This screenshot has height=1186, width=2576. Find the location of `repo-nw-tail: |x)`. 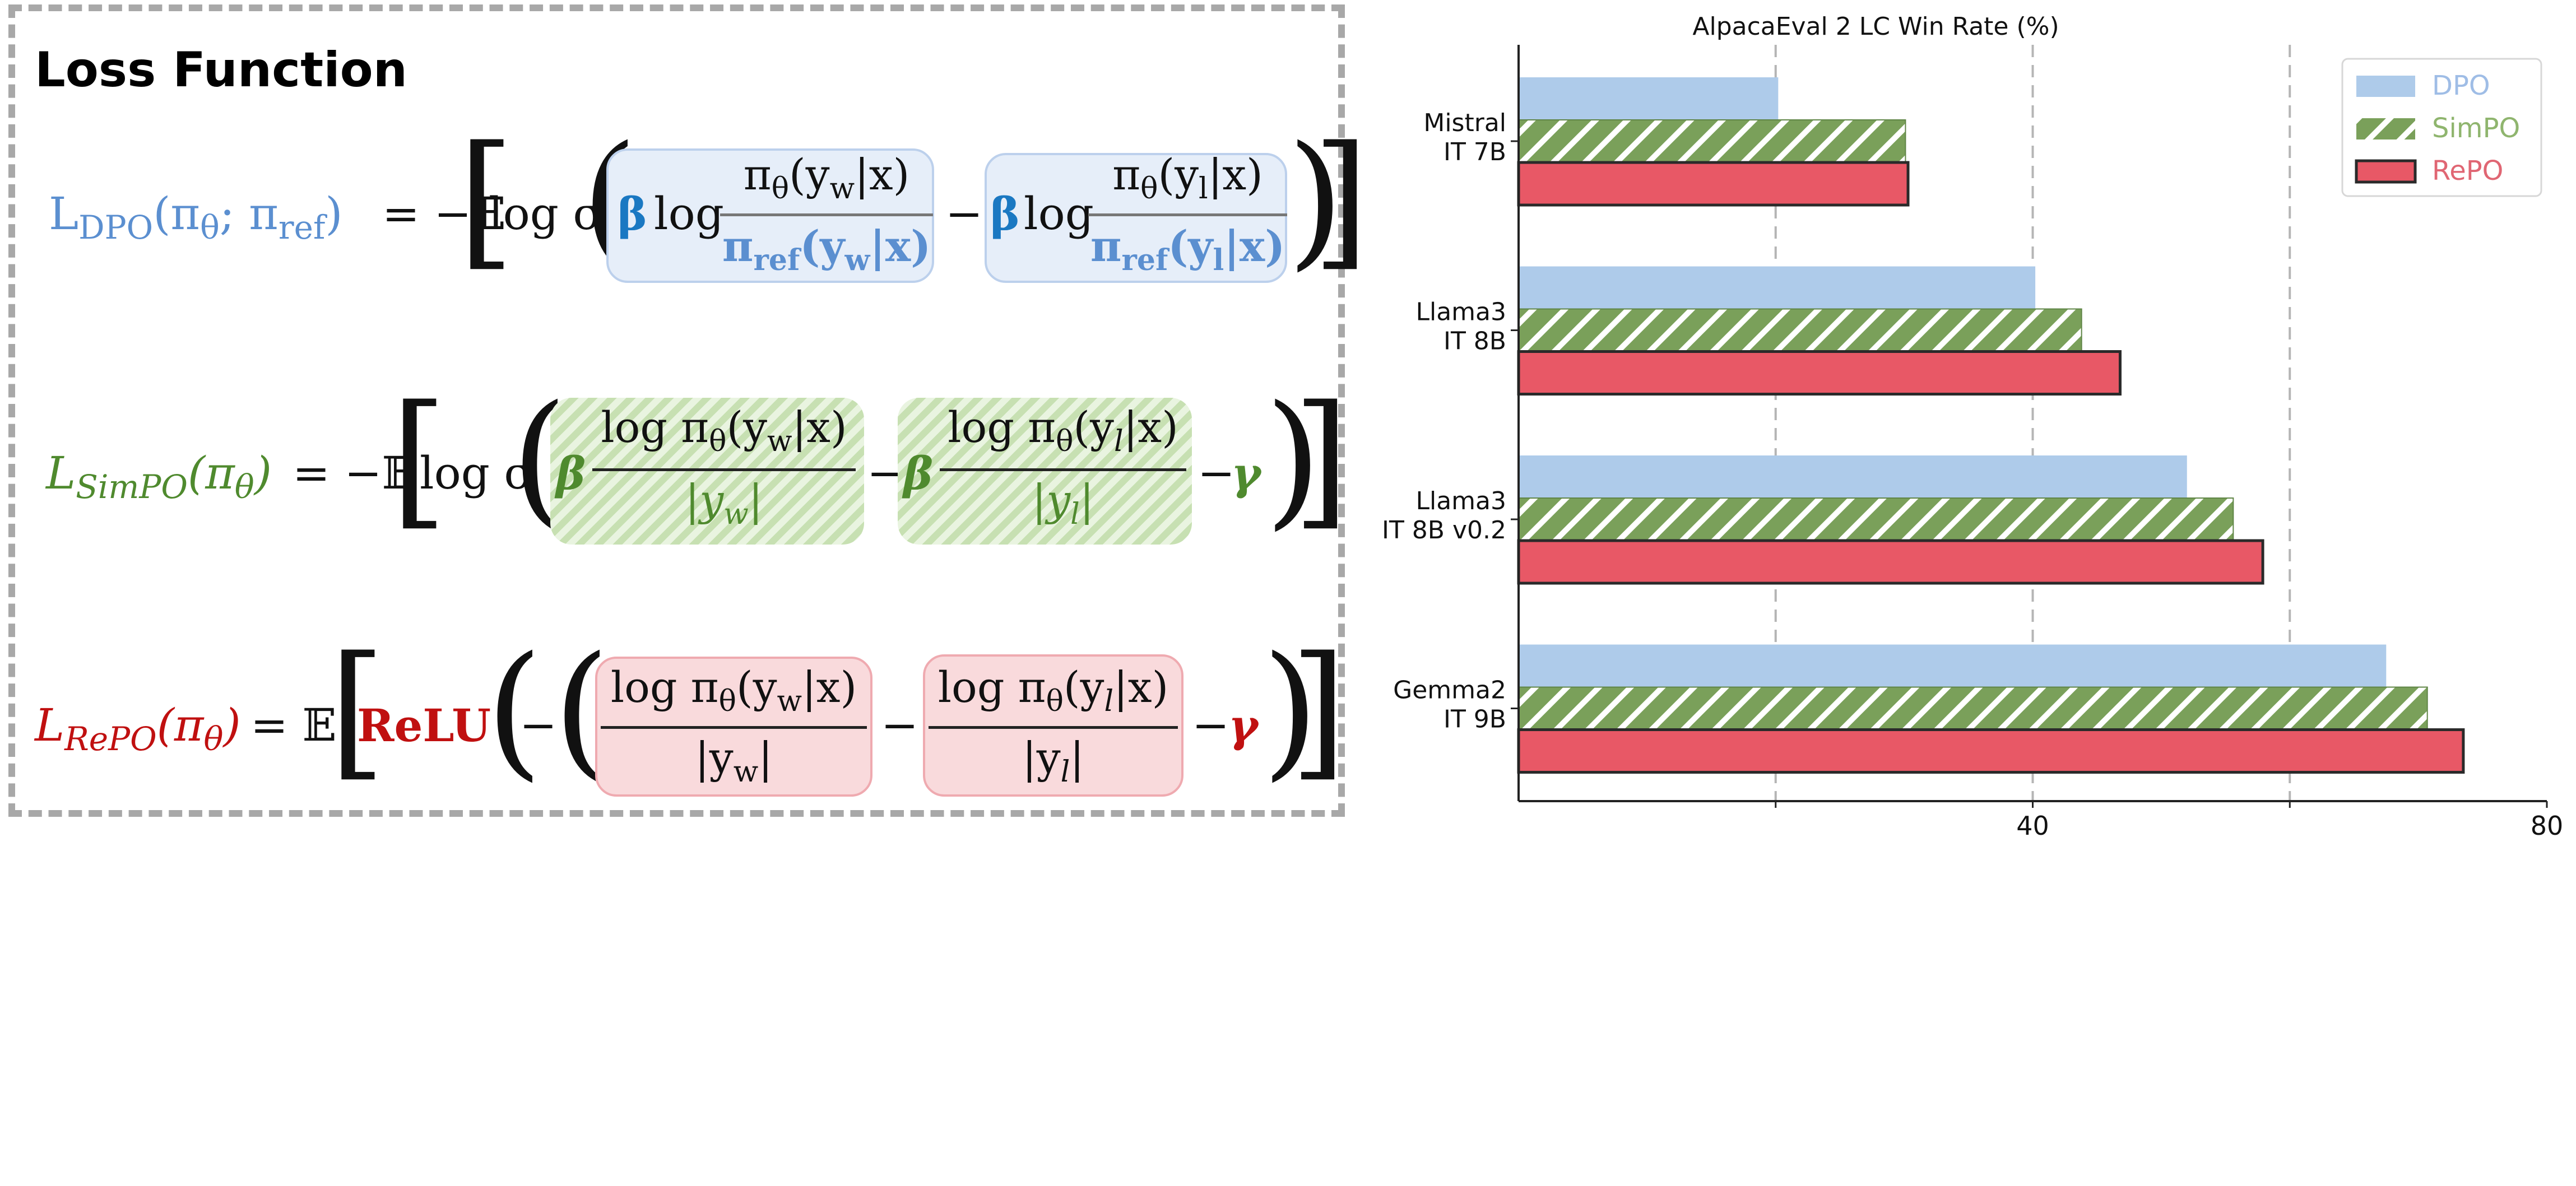

repo-nw-tail: |x) is located at coordinates (829, 687).